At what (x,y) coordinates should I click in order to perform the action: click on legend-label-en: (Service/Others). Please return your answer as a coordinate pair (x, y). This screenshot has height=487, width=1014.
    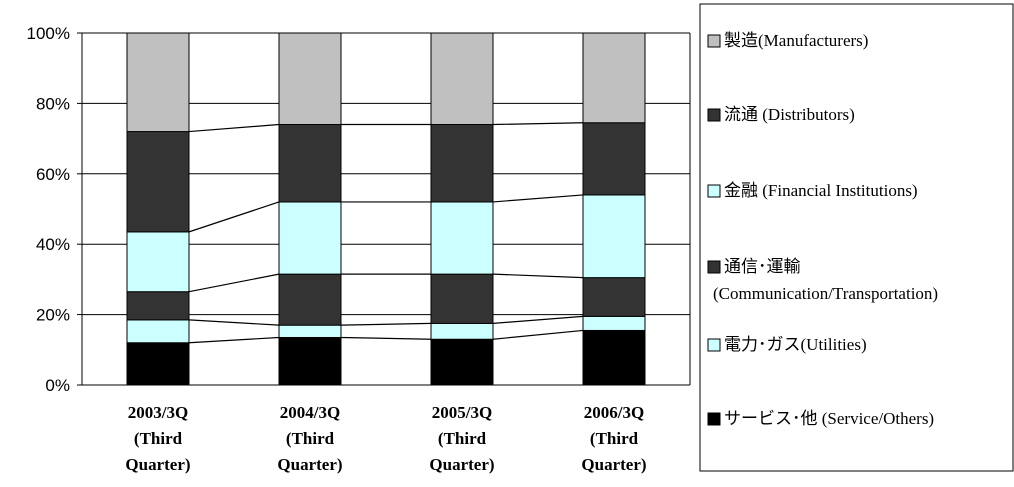
    Looking at the image, I should click on (876, 418).